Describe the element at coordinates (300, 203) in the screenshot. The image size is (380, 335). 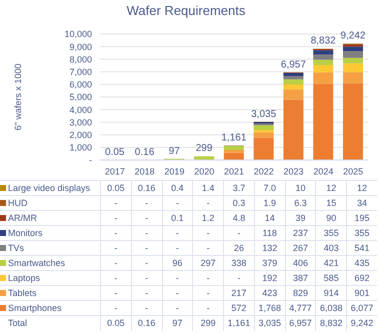
I see `data-label: 6.3` at that location.